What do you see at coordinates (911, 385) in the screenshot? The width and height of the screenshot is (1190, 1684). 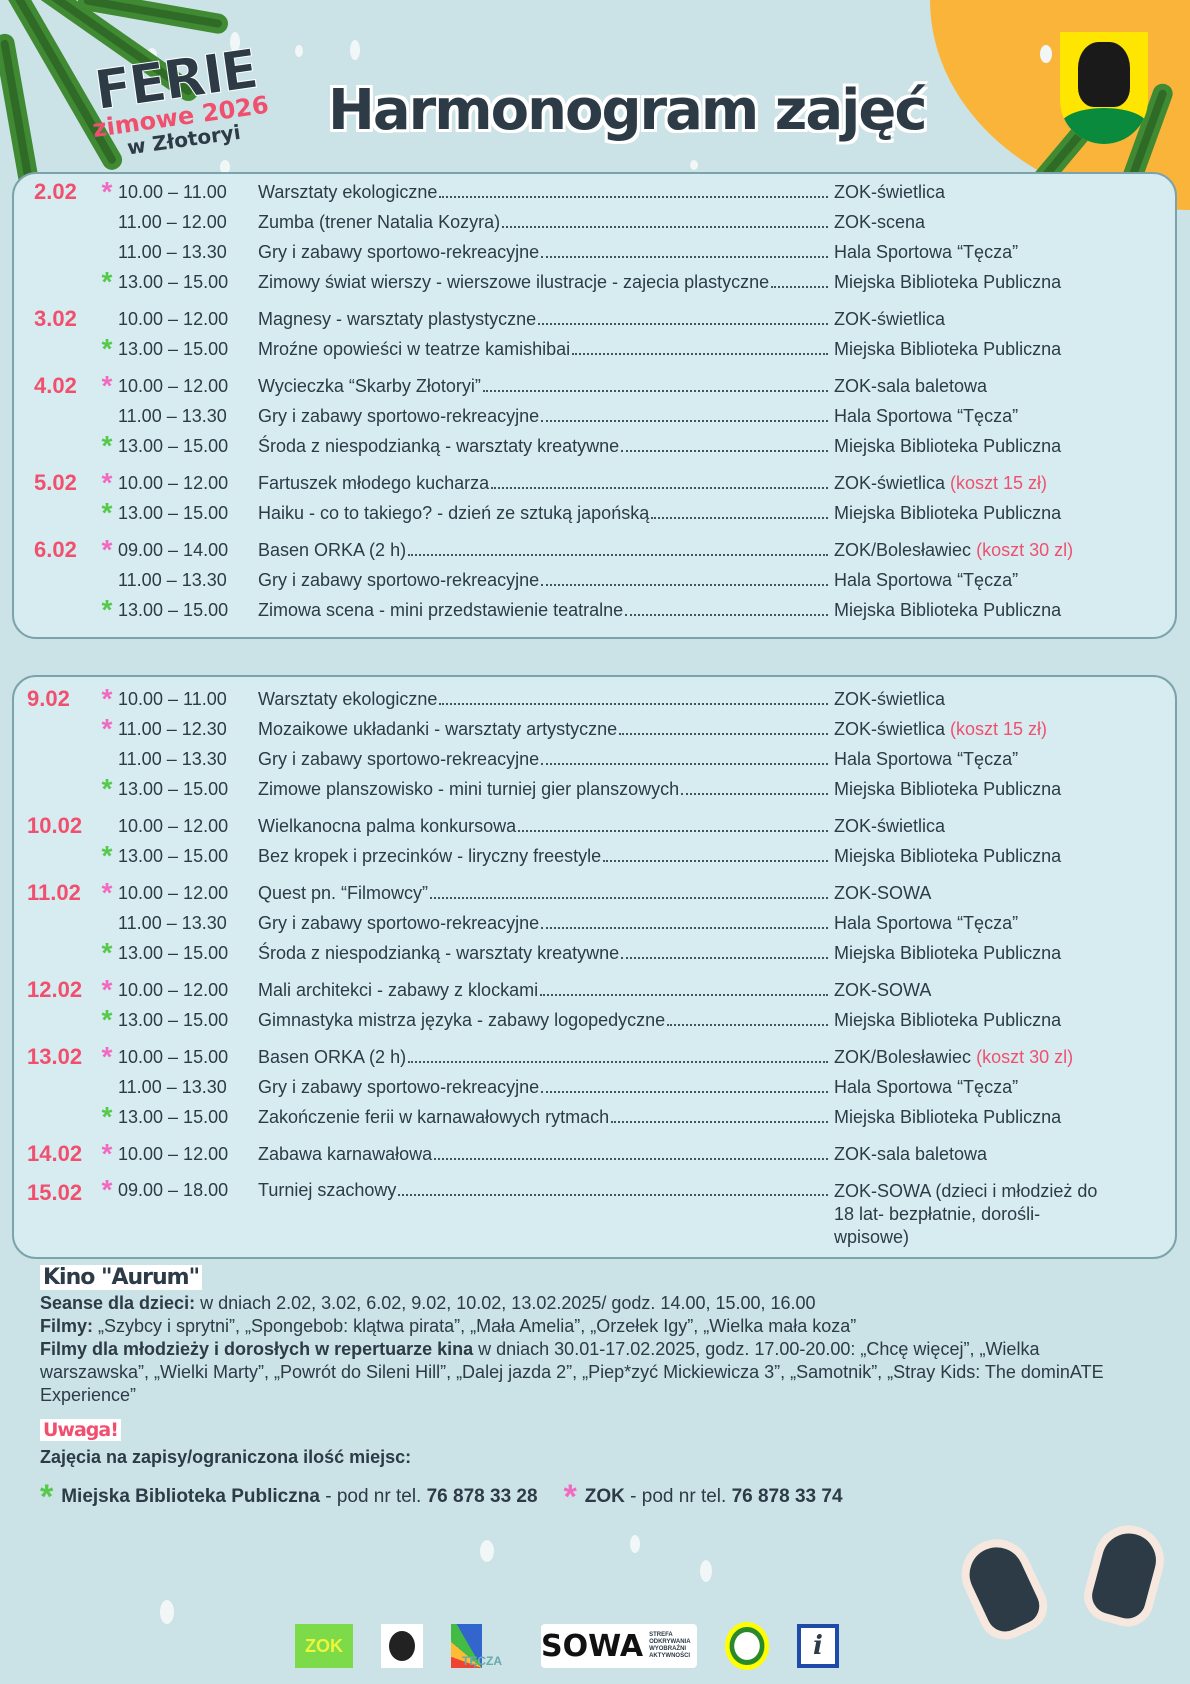 I see `location-name: ZOK-sala baletowa` at bounding box center [911, 385].